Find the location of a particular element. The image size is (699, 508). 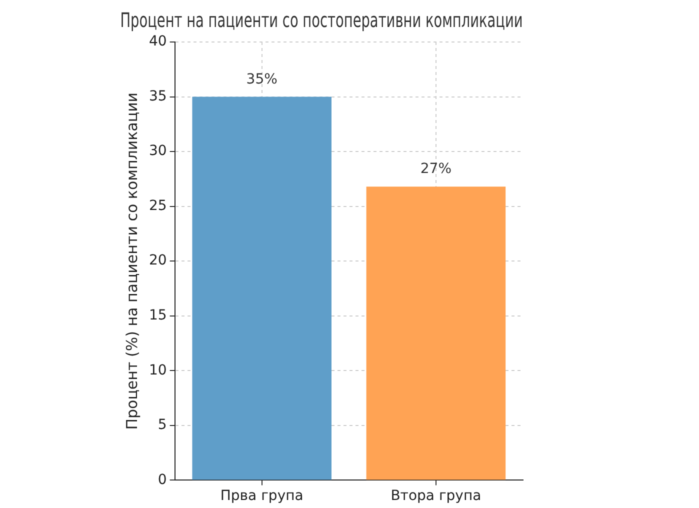

chart-title: Процент на пациенти со постоперативни компликации is located at coordinates (321, 22).